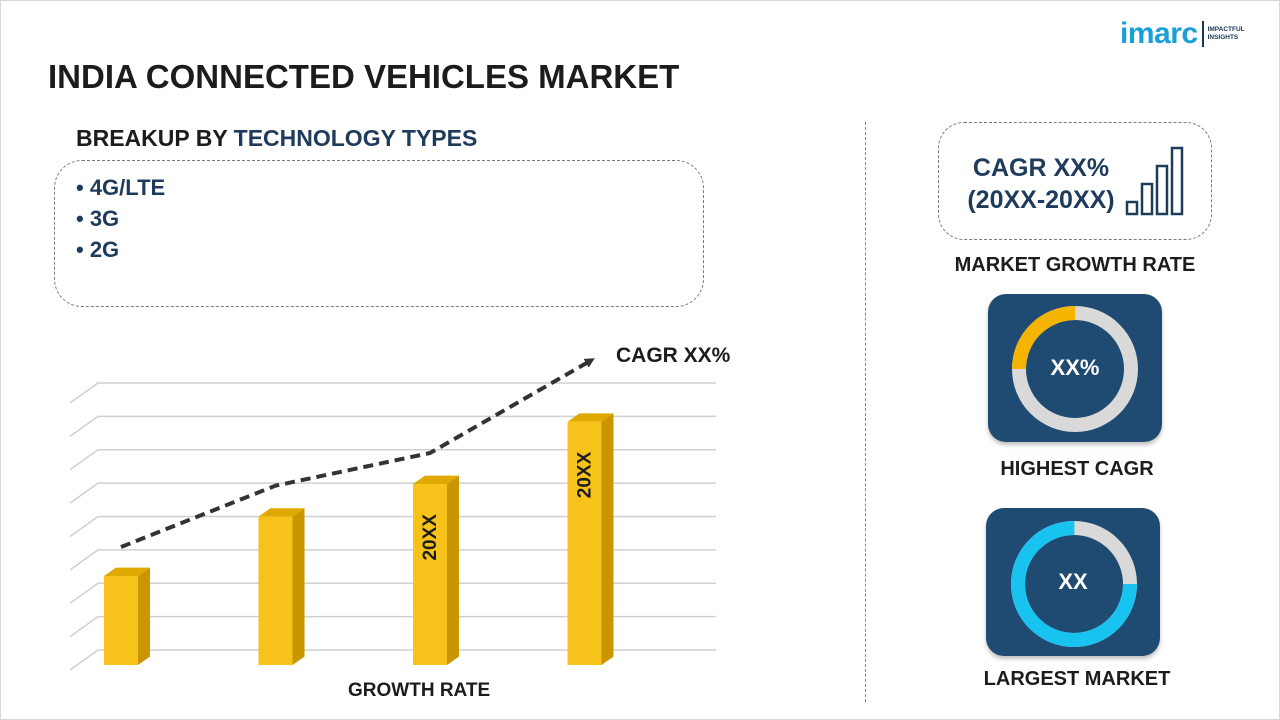 This screenshot has width=1280, height=720. Describe the element at coordinates (1041, 200) in the screenshot. I see `cagr-period: (20XX-20XX)` at that location.